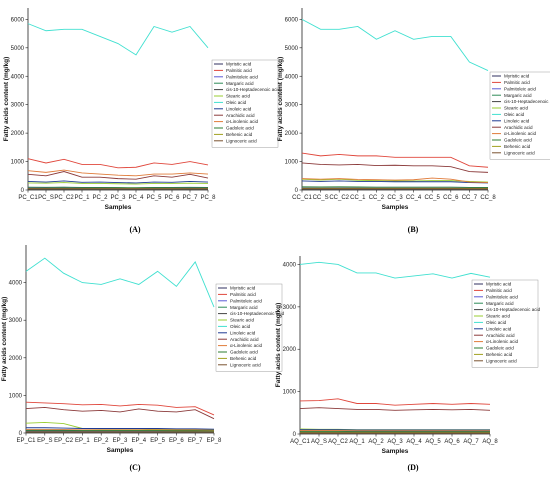 Image resolution: width=550 pixels, height=480 pixels. Describe the element at coordinates (358, 198) in the screenshot. I see `x-tick-label: CC_1` at that location.